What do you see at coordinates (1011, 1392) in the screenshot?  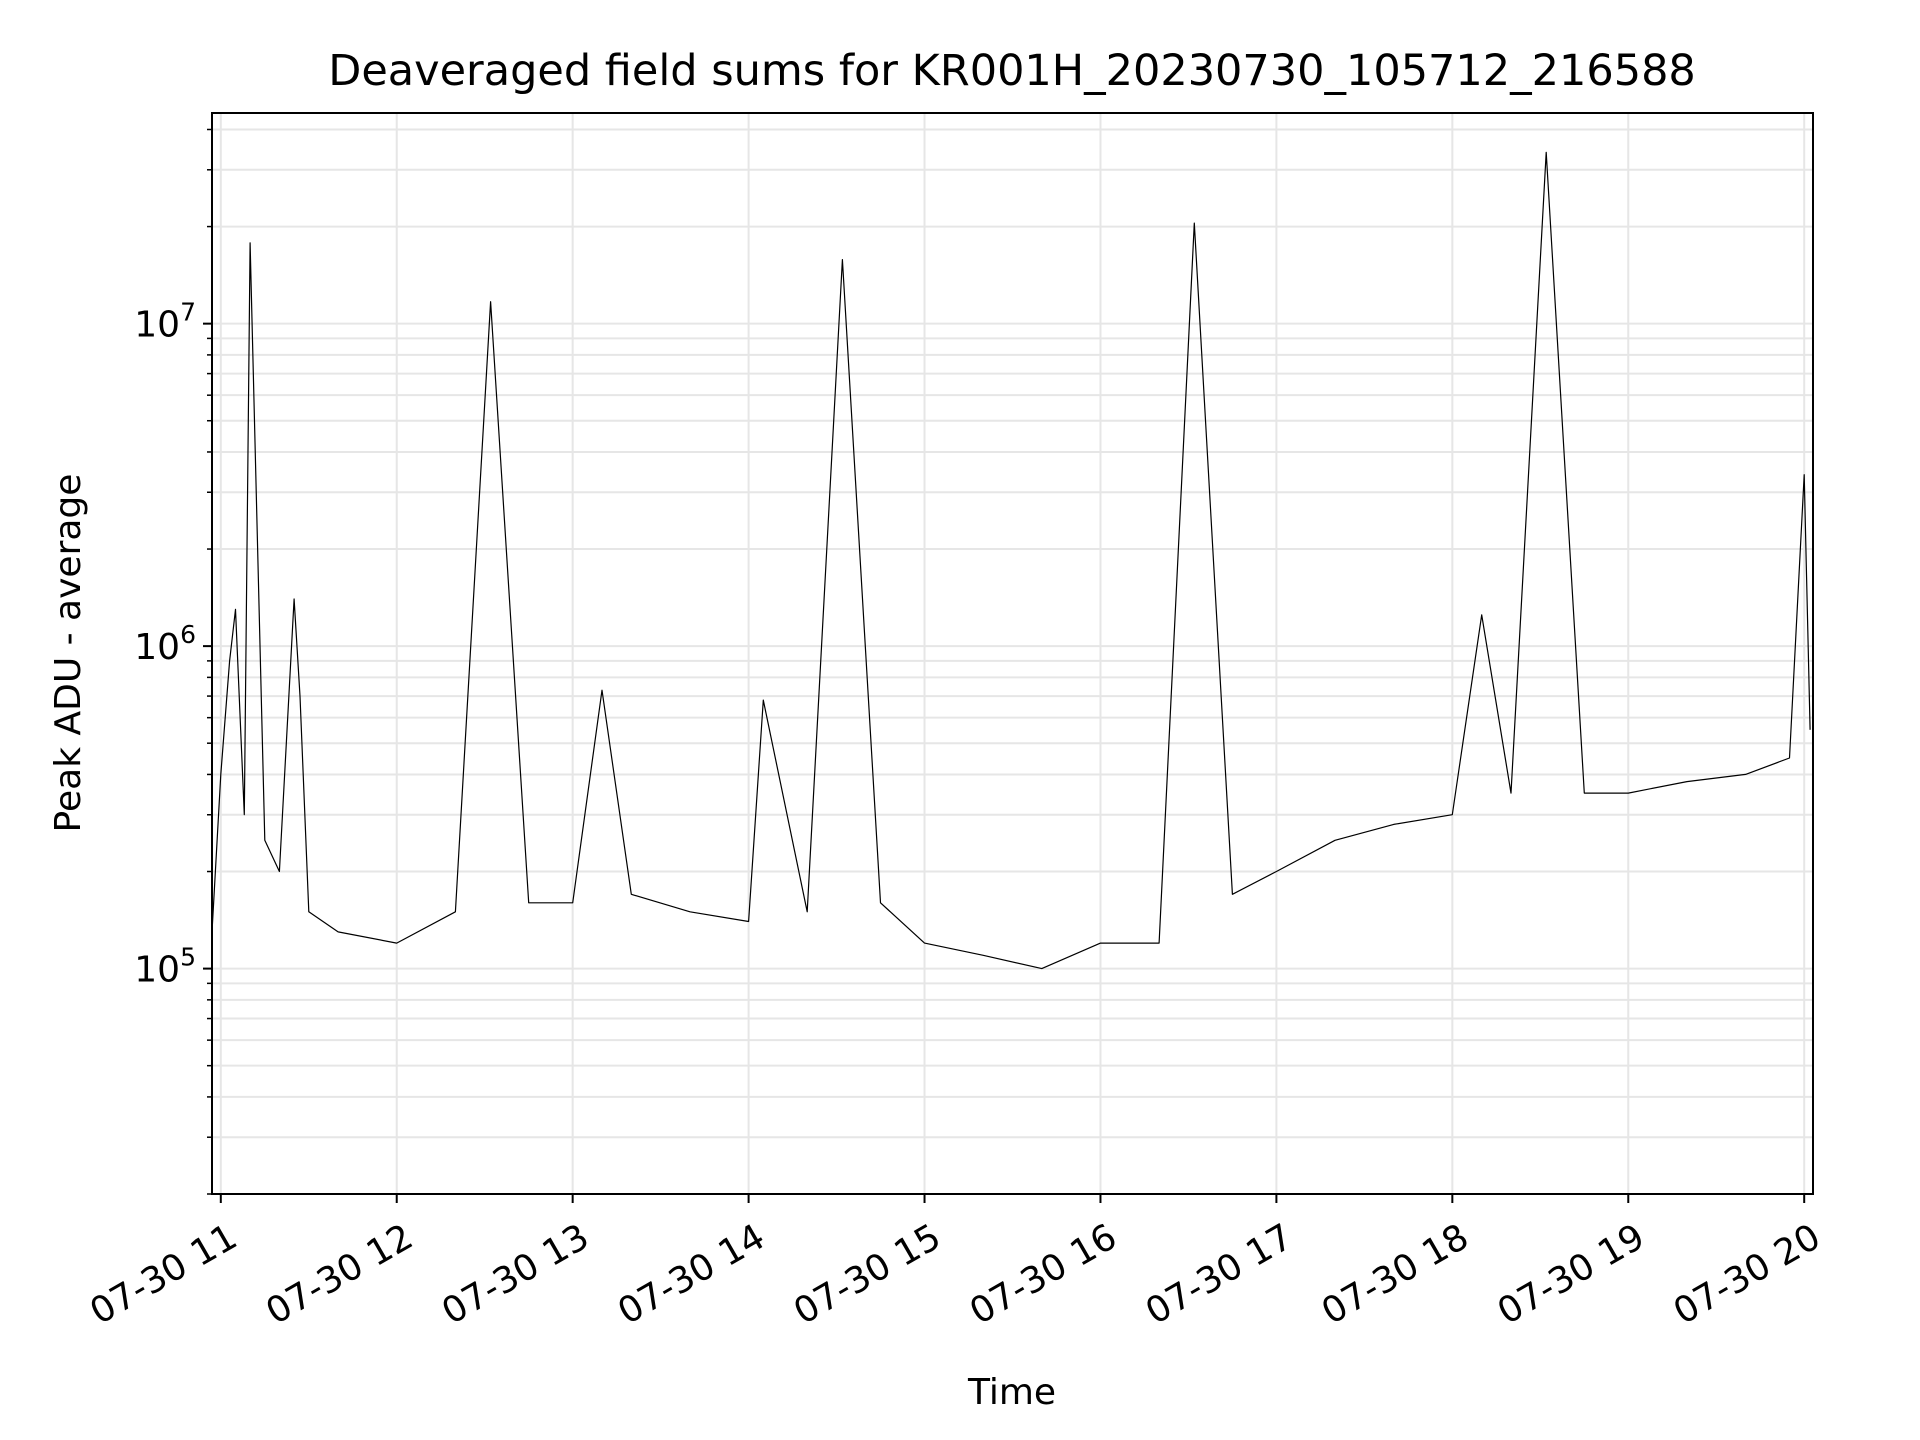 I see `x-axis-label: Time` at bounding box center [1011, 1392].